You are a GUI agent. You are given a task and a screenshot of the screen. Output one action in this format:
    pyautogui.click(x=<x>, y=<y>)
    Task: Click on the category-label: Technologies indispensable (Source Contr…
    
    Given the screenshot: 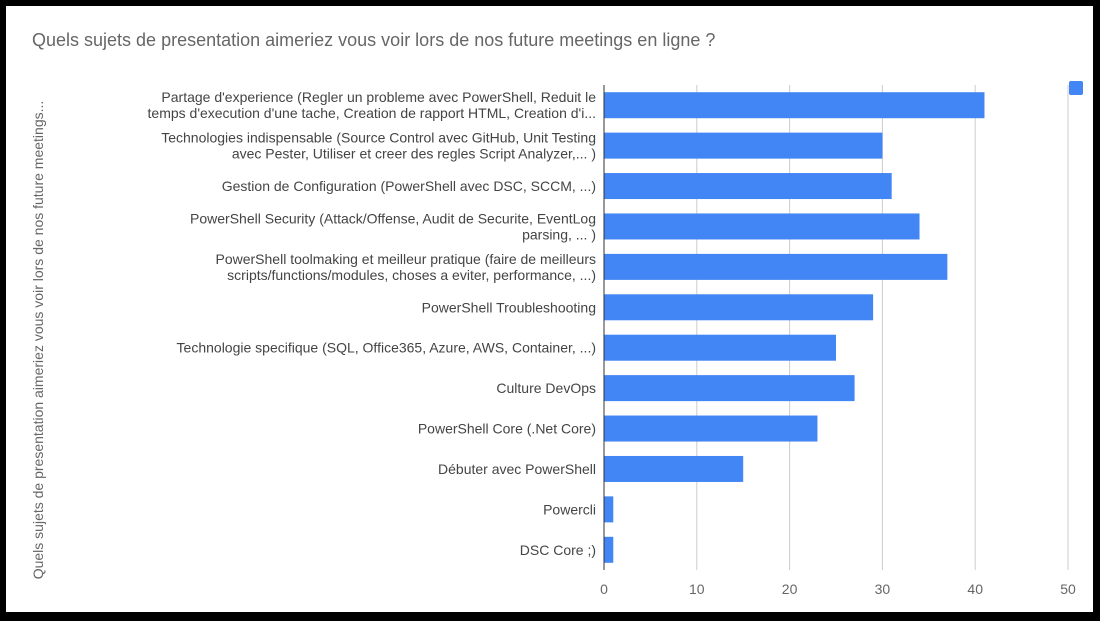 What is the action you would take?
    pyautogui.click(x=378, y=146)
    